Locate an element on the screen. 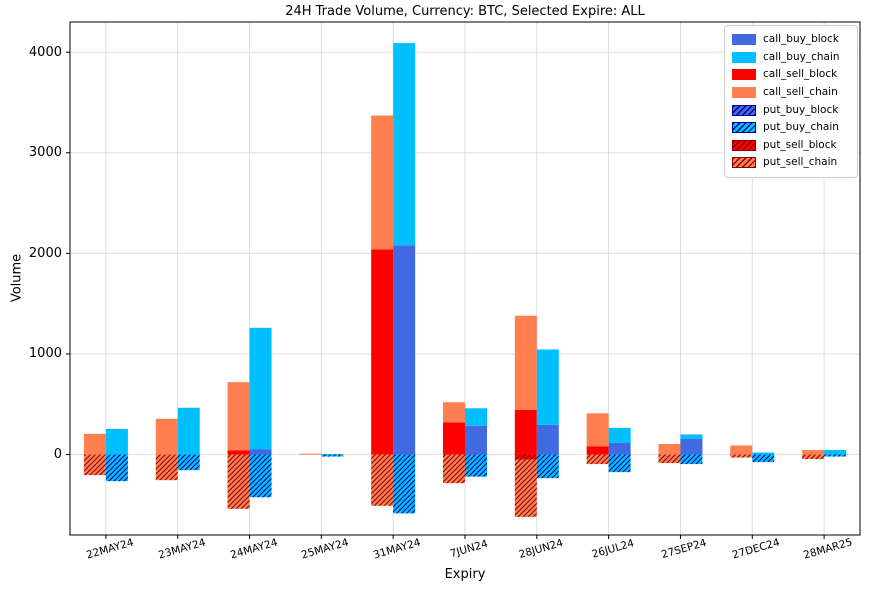 This screenshot has height=599, width=889. x-axis-label: Expiry is located at coordinates (465, 574).